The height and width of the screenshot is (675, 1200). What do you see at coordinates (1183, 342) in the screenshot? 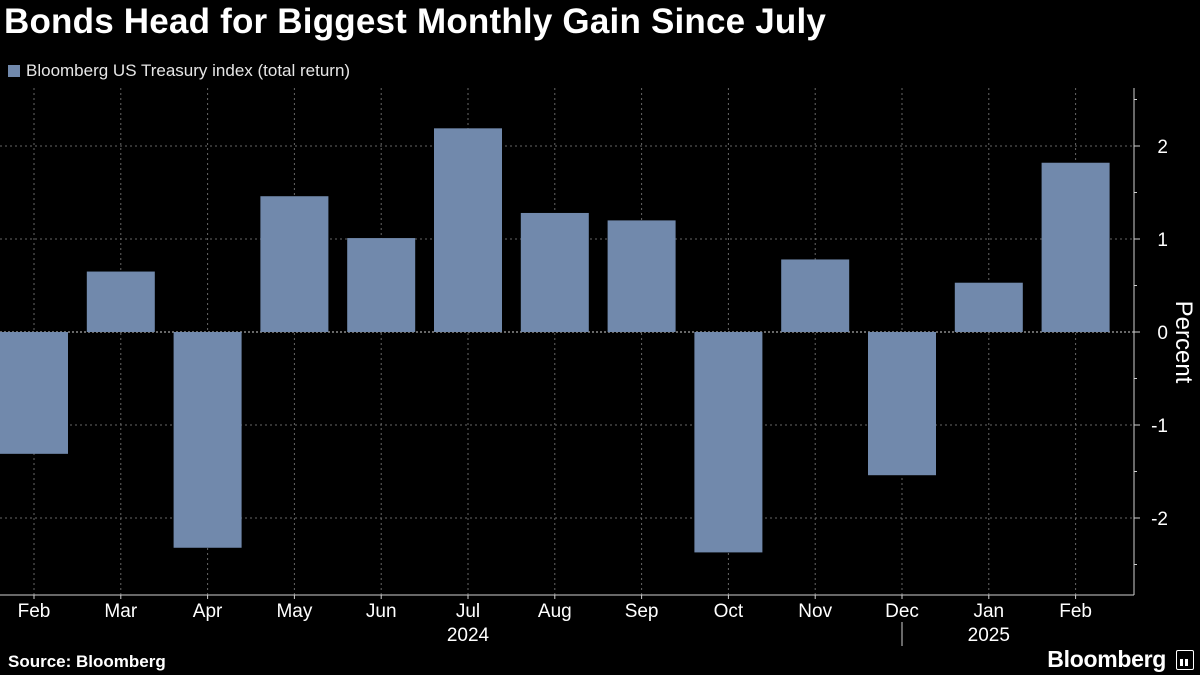
I see `y-axis-title: Percent` at bounding box center [1183, 342].